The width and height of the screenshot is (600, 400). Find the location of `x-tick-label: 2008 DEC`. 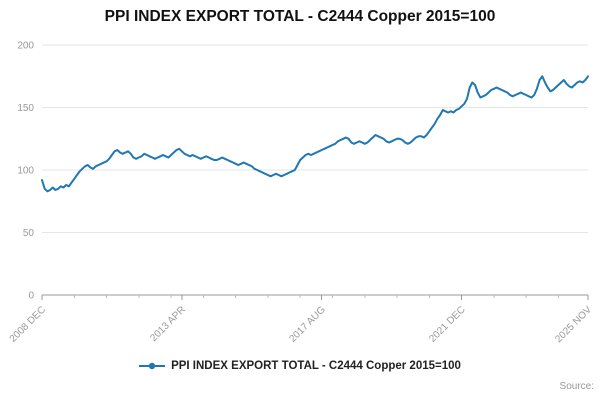

x-tick-label: 2008 DEC is located at coordinates (28, 324).